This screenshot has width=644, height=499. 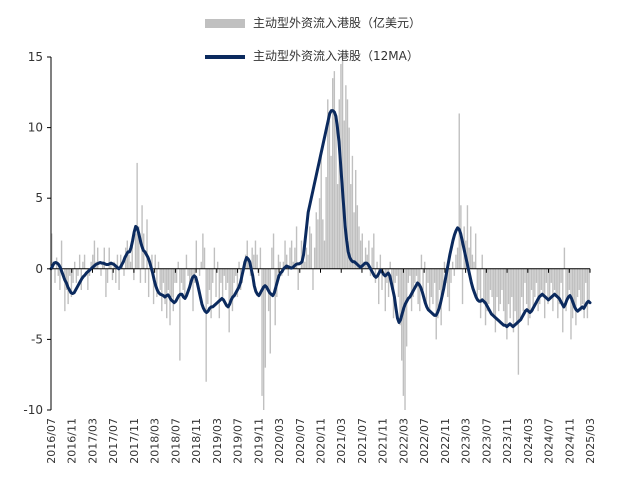 I want to click on x-tick-label: 2018/07, so click(x=175, y=441).